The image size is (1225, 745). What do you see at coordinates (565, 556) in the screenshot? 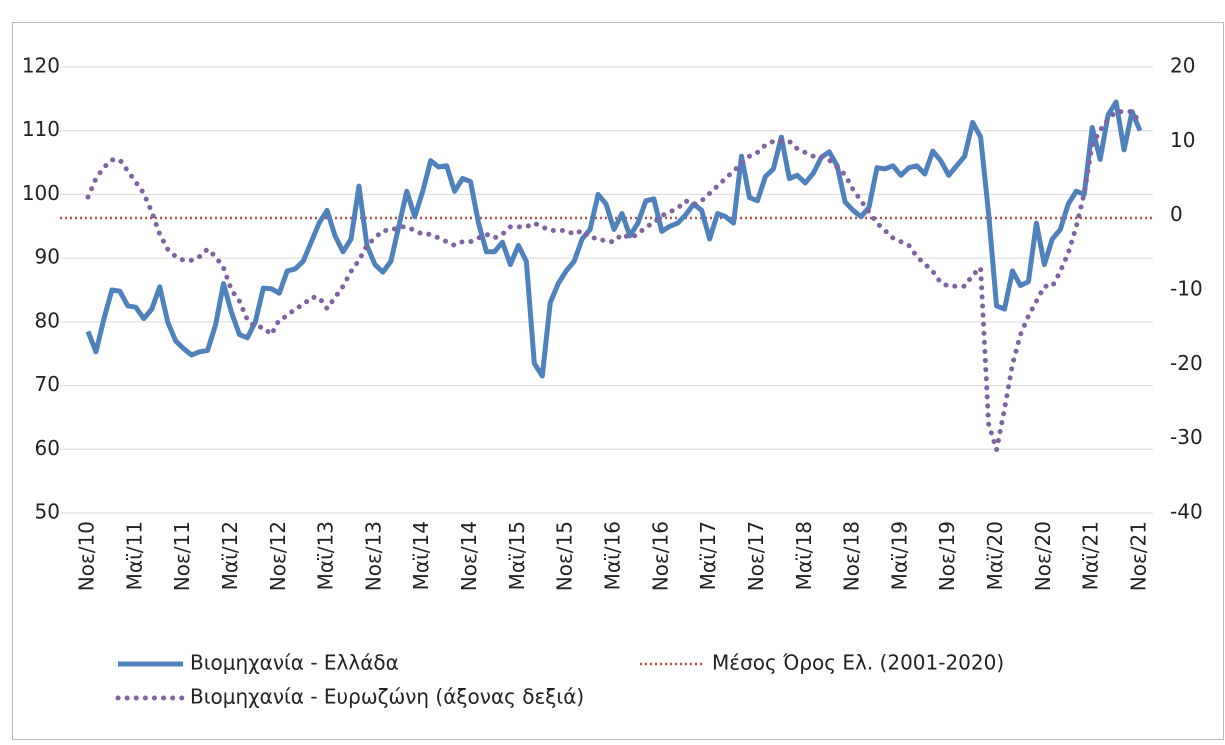
I see `x-tick-label: Νοε/15` at bounding box center [565, 556].